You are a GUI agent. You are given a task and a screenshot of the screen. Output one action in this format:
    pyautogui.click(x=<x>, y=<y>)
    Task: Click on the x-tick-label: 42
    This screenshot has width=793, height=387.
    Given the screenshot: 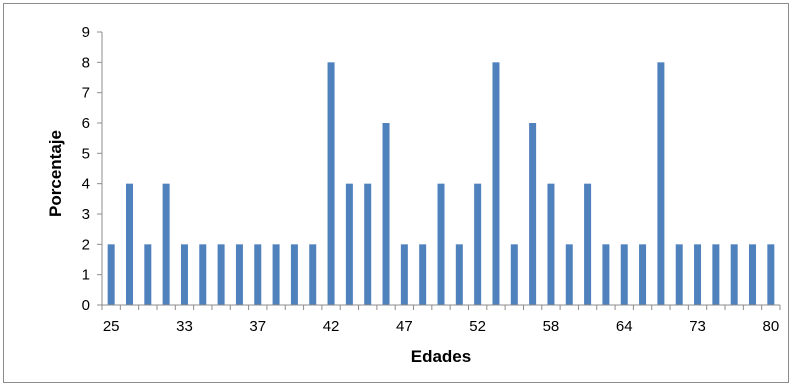 What is the action you would take?
    pyautogui.click(x=331, y=326)
    